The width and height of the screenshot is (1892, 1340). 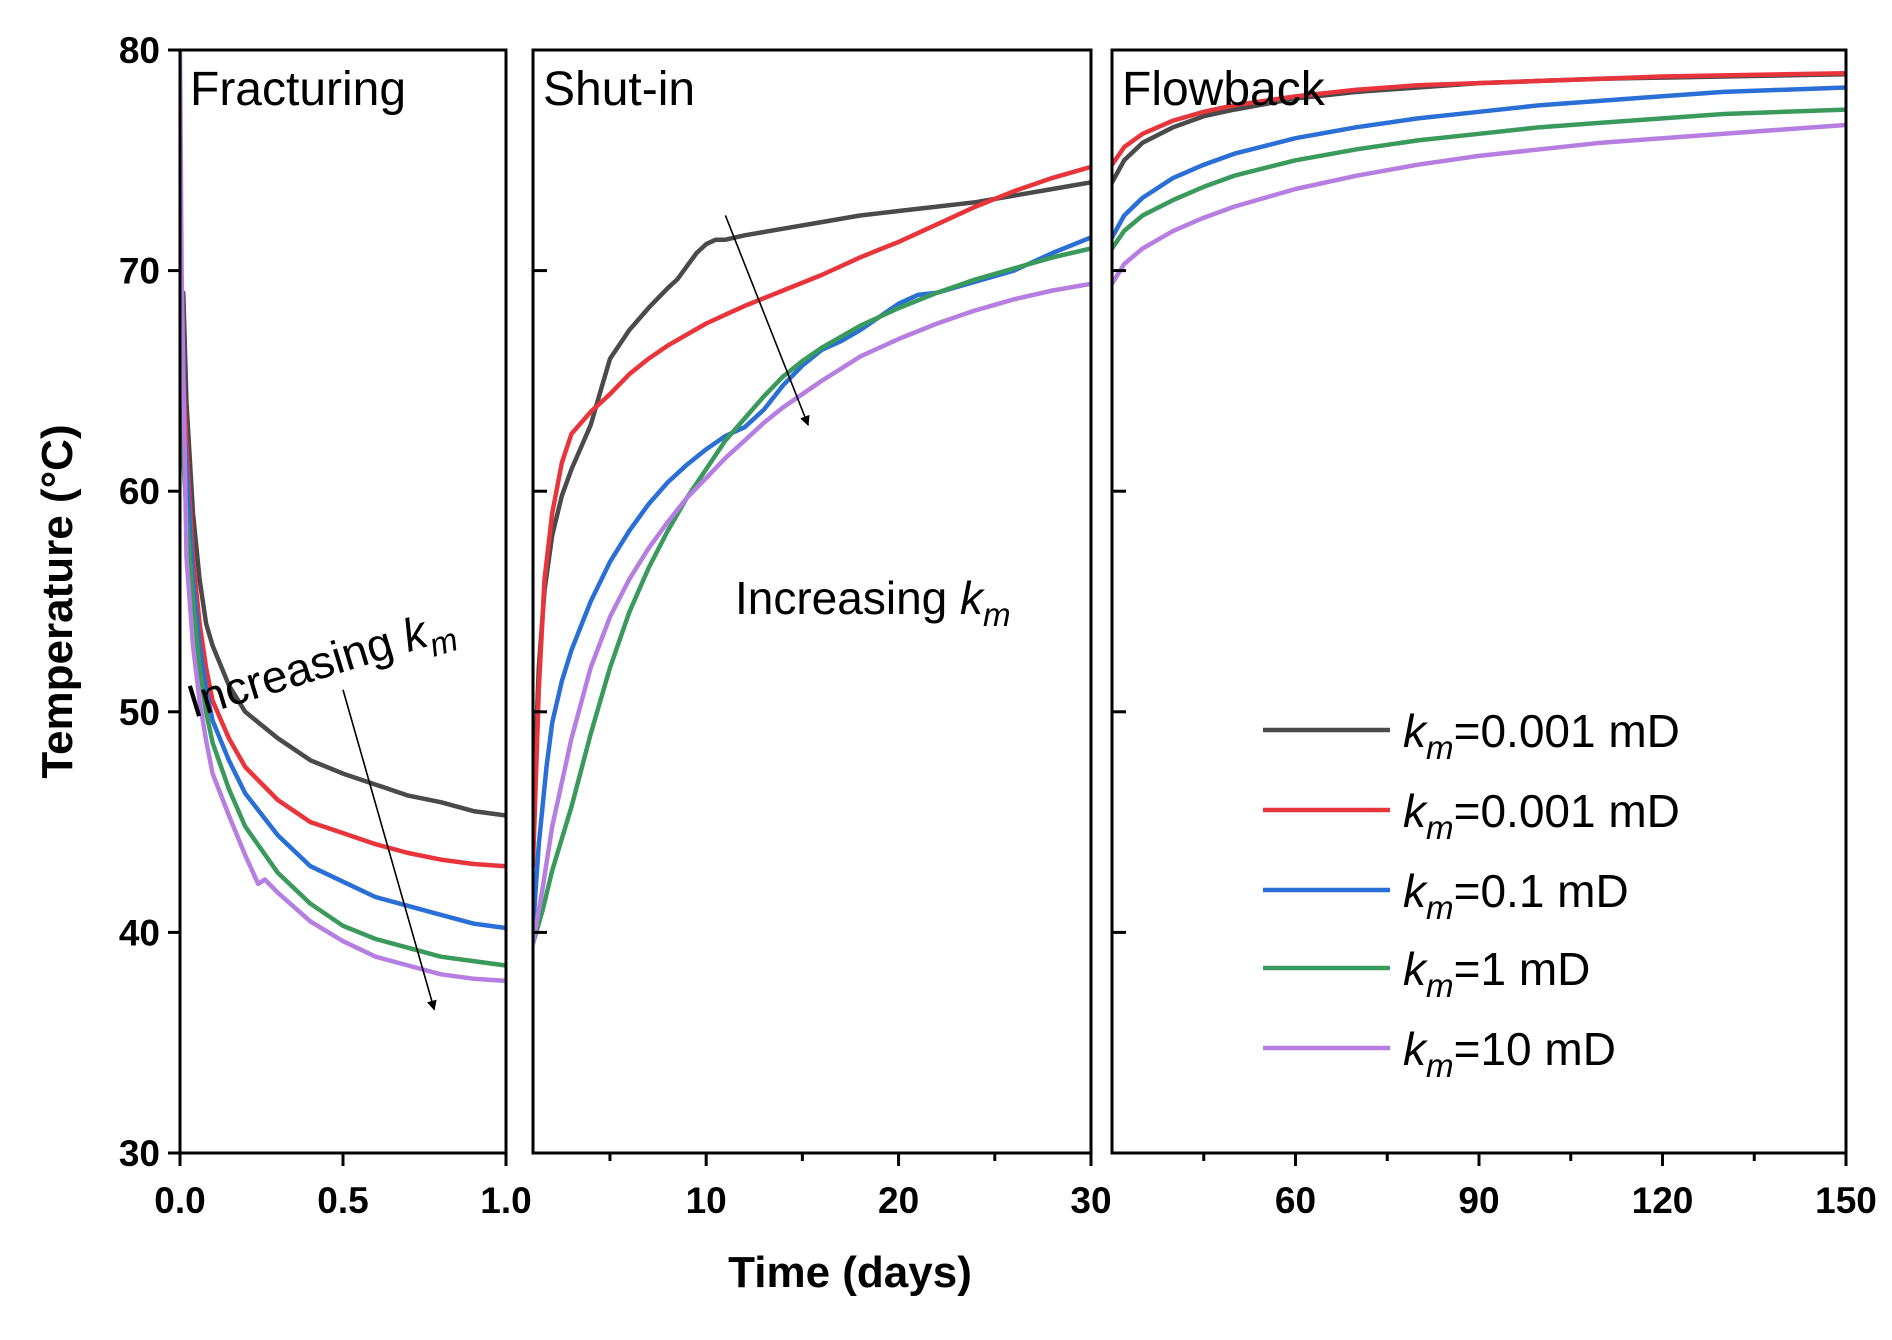 I want to click on y-tick-label-50: 50, so click(x=139, y=712).